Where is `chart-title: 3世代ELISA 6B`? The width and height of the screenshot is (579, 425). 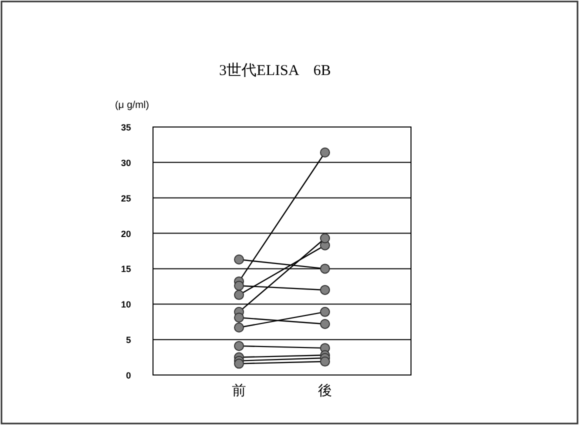
chart-title: 3世代ELISA 6B is located at coordinates (275, 70).